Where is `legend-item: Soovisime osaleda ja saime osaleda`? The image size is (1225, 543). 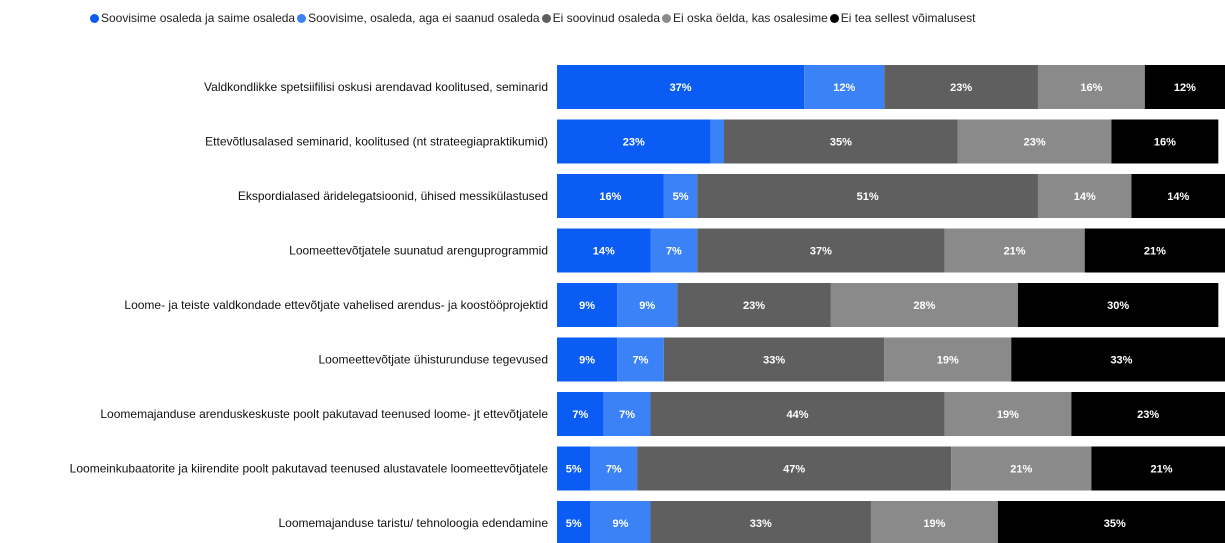 legend-item: Soovisime osaleda ja saime osaleda is located at coordinates (192, 18).